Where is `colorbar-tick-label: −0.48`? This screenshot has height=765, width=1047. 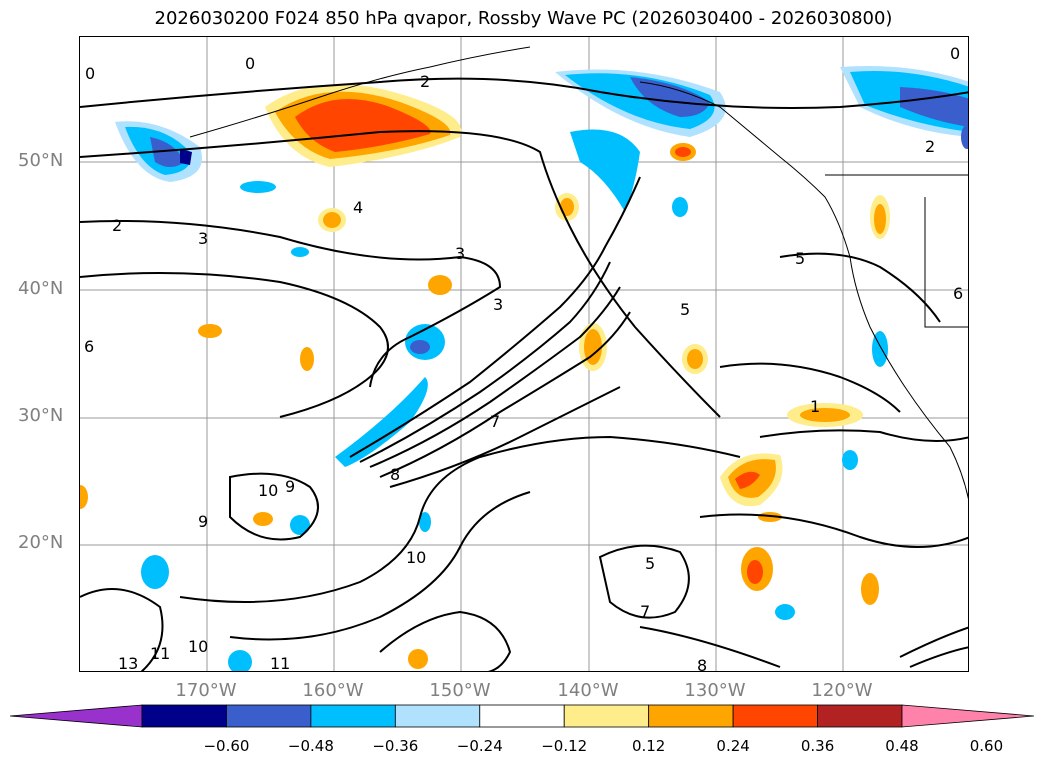 colorbar-tick-label: −0.48 is located at coordinates (310, 746).